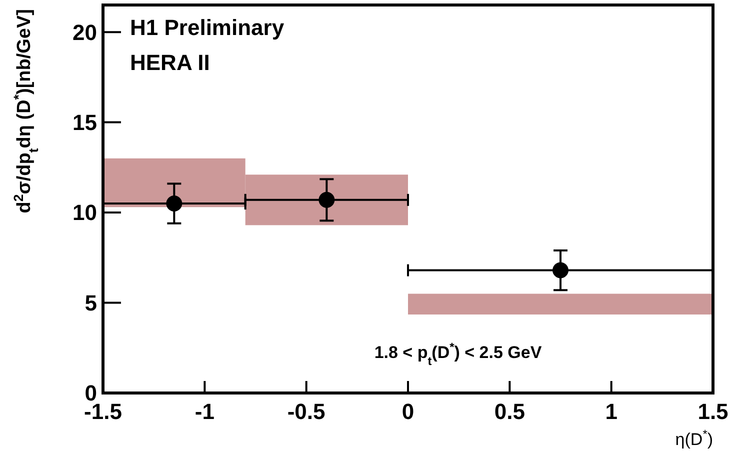 This screenshot has width=735, height=451. What do you see at coordinates (170, 62) in the screenshot?
I see `annotation: HERA II` at bounding box center [170, 62].